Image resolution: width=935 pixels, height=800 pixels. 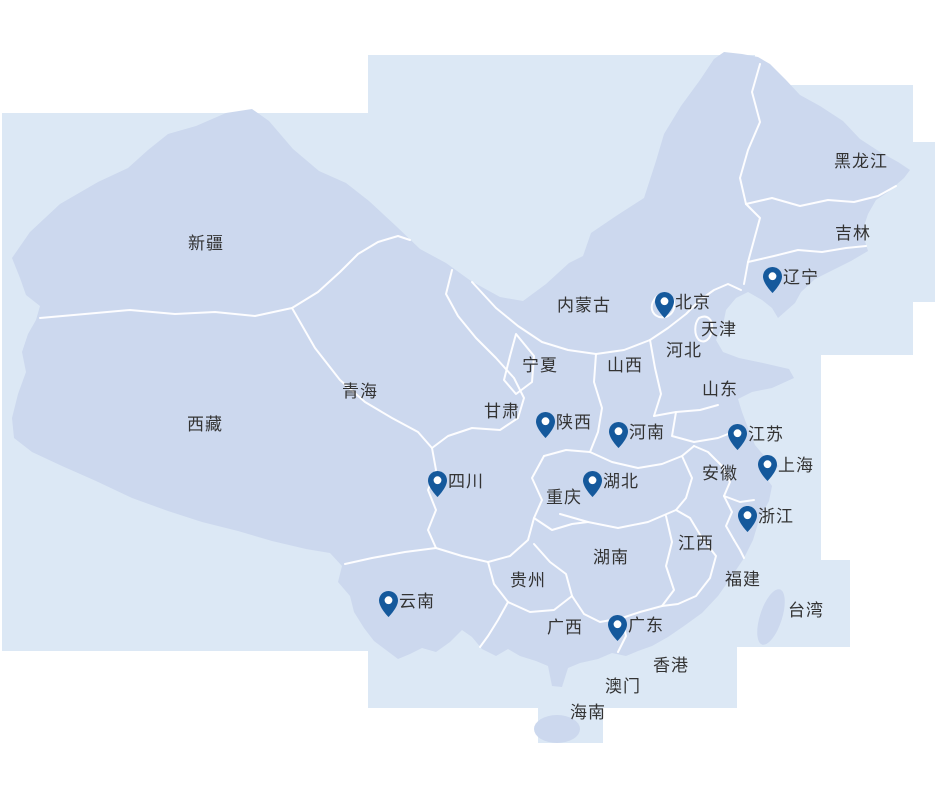 What do you see at coordinates (720, 473) in the screenshot?
I see `province-label: 安徽` at bounding box center [720, 473].